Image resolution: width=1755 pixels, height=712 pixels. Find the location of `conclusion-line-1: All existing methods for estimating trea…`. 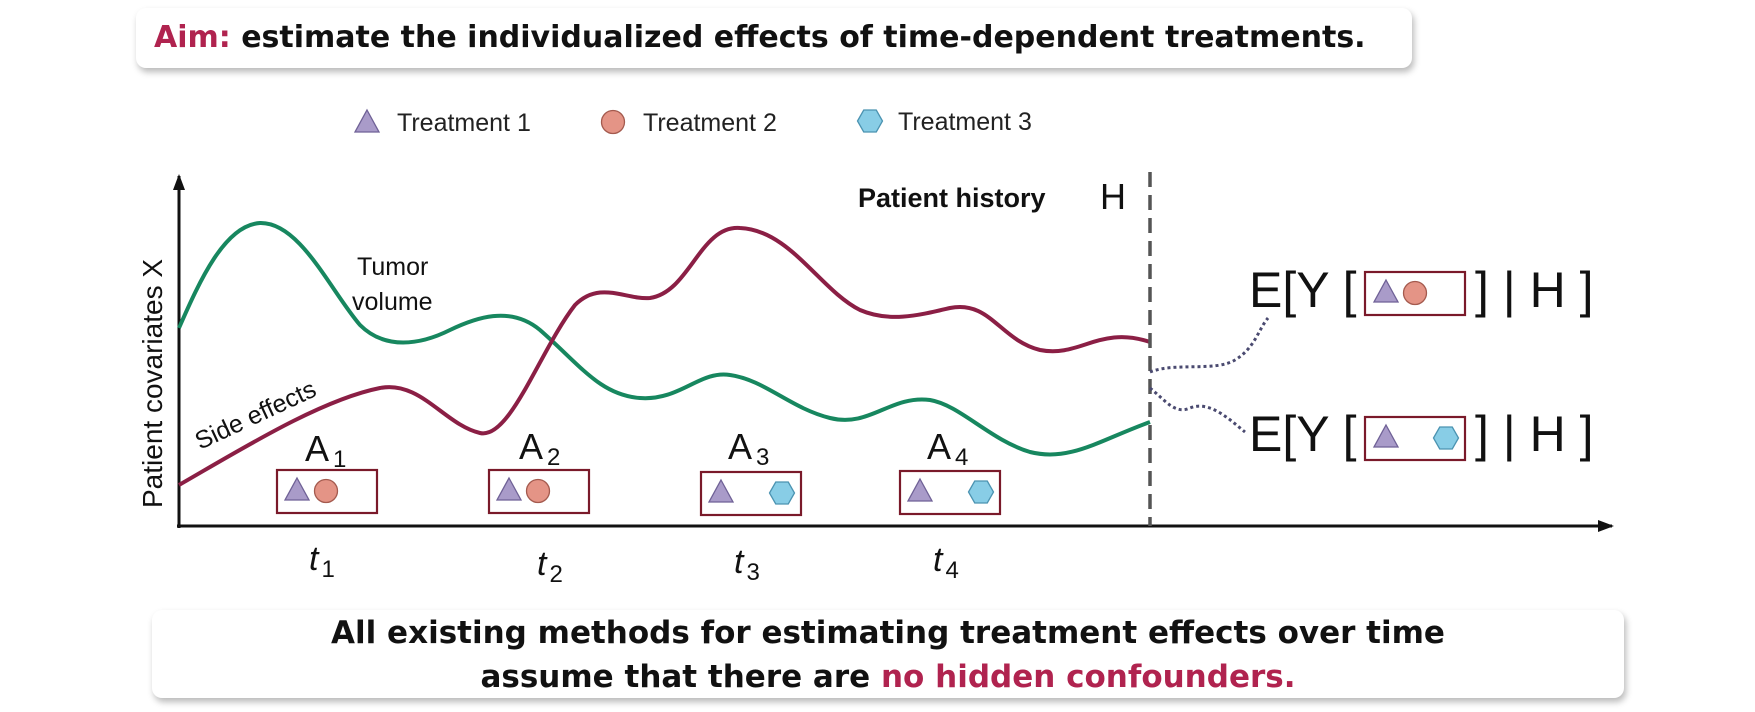

conclusion-line-1: All existing methods for estimating trea… is located at coordinates (888, 633).